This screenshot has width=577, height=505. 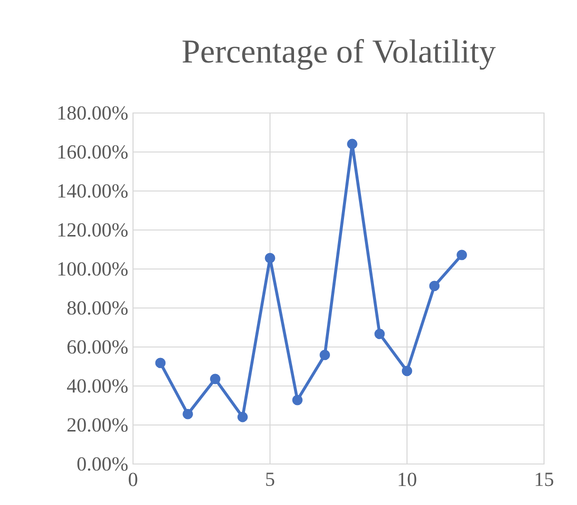 I want to click on y-tick-label: 180.00%, so click(x=93, y=113).